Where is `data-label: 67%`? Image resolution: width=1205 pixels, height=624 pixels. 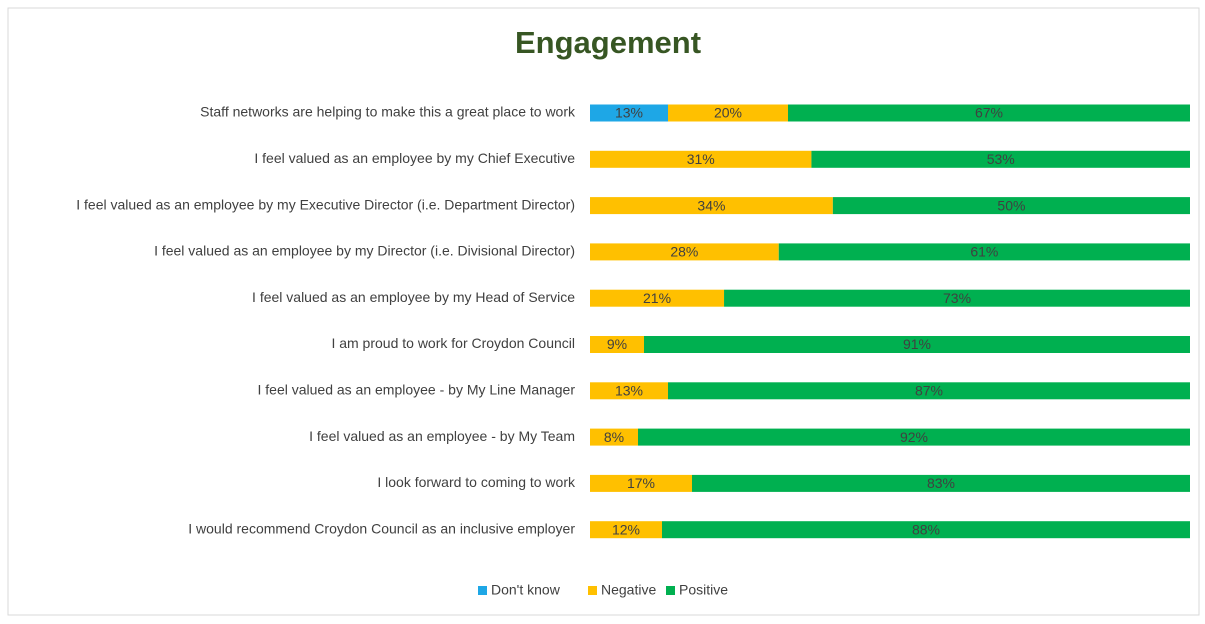
data-label: 67% is located at coordinates (989, 113).